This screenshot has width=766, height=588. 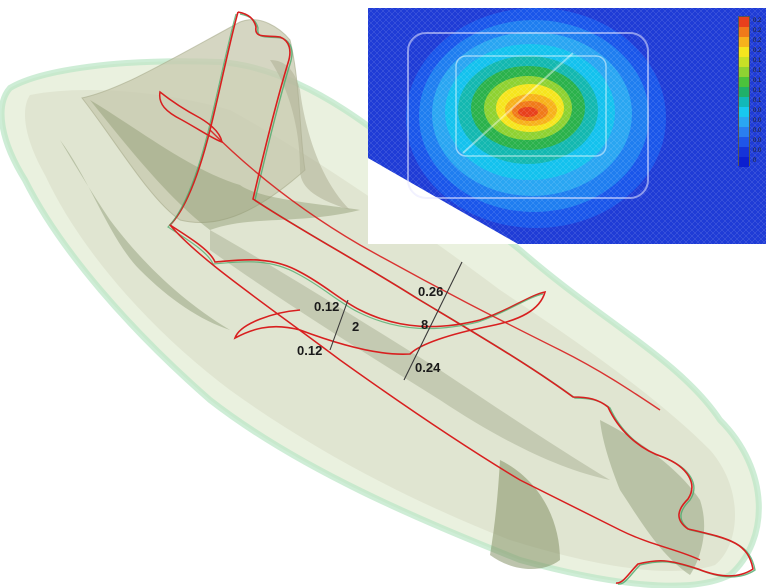 I want to click on shading-band-upper, so click(x=225, y=165).